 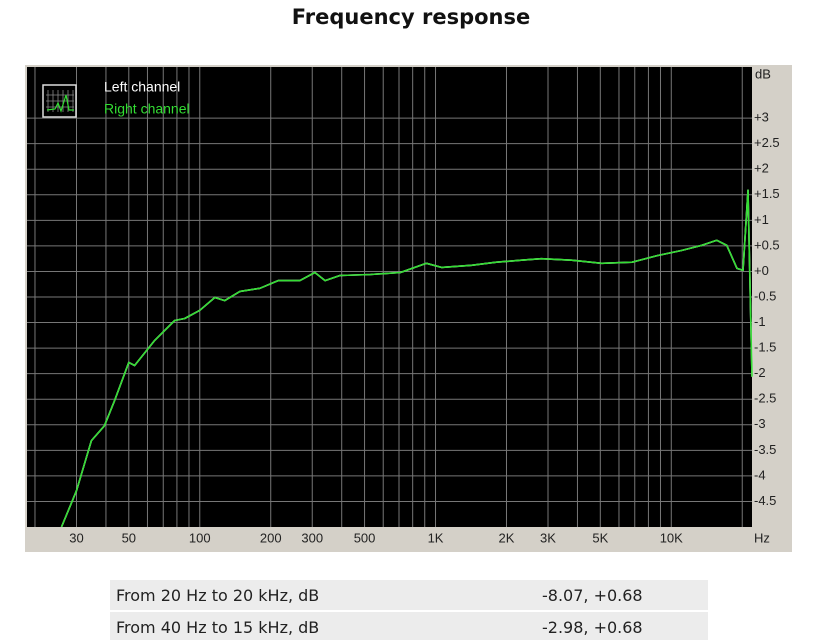 What do you see at coordinates (761, 219) in the screenshot?
I see `y-tick-label: +1` at bounding box center [761, 219].